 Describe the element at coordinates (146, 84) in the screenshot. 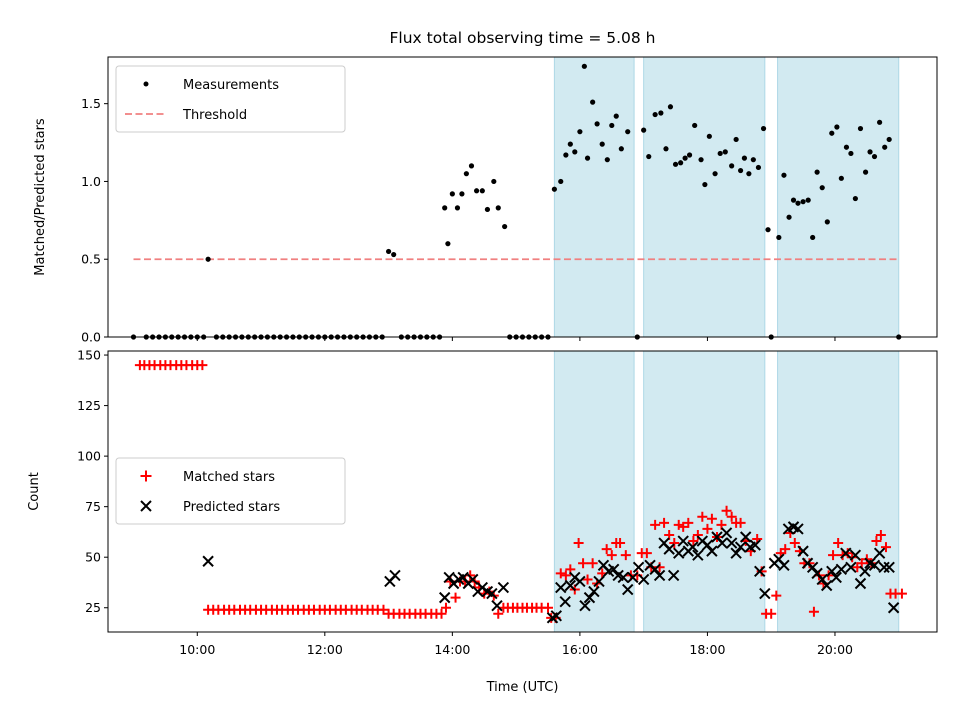

I see `legend-measurements-marker` at that location.